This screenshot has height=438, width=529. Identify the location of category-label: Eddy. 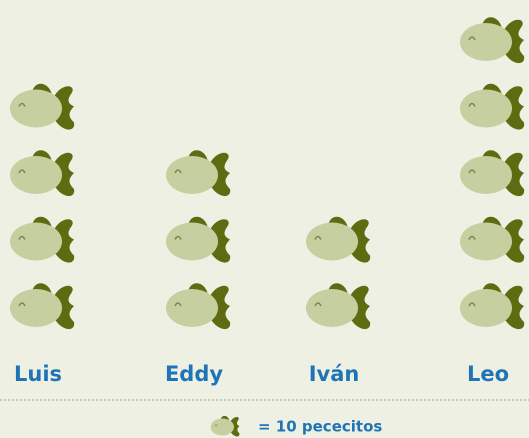
(194, 374).